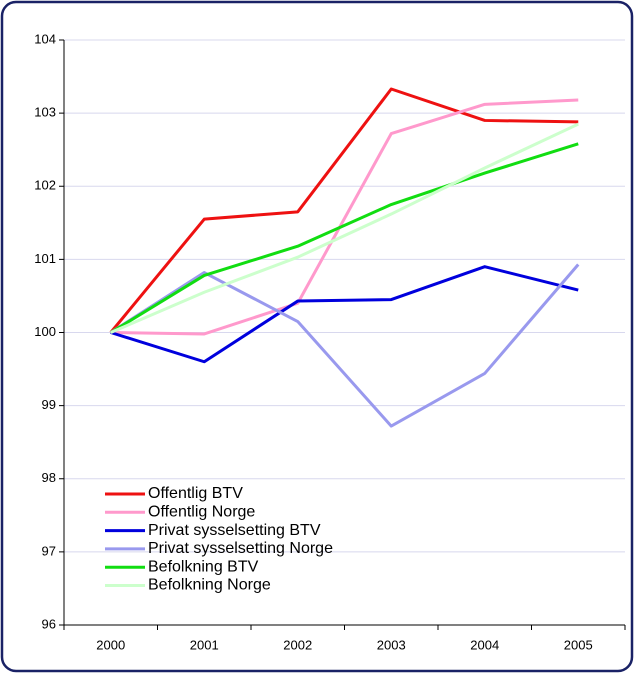 The image size is (634, 673). What do you see at coordinates (45, 112) in the screenshot?
I see `y-tick-label: 103` at bounding box center [45, 112].